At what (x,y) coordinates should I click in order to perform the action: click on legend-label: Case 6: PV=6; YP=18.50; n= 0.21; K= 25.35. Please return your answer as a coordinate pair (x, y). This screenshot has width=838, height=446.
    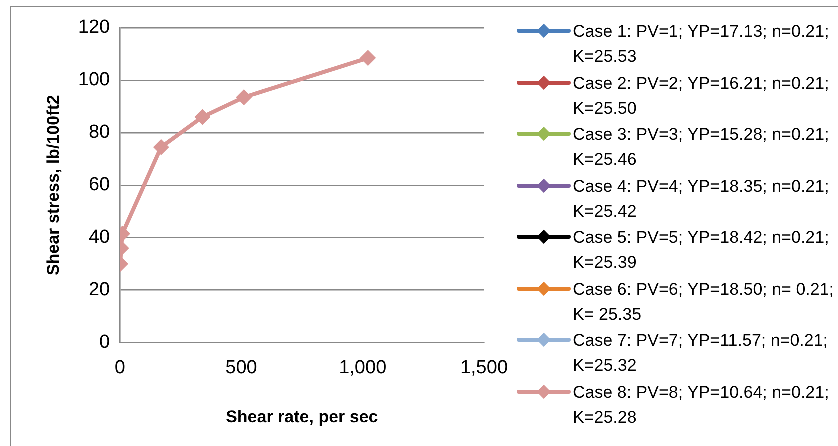
    Looking at the image, I should click on (704, 302).